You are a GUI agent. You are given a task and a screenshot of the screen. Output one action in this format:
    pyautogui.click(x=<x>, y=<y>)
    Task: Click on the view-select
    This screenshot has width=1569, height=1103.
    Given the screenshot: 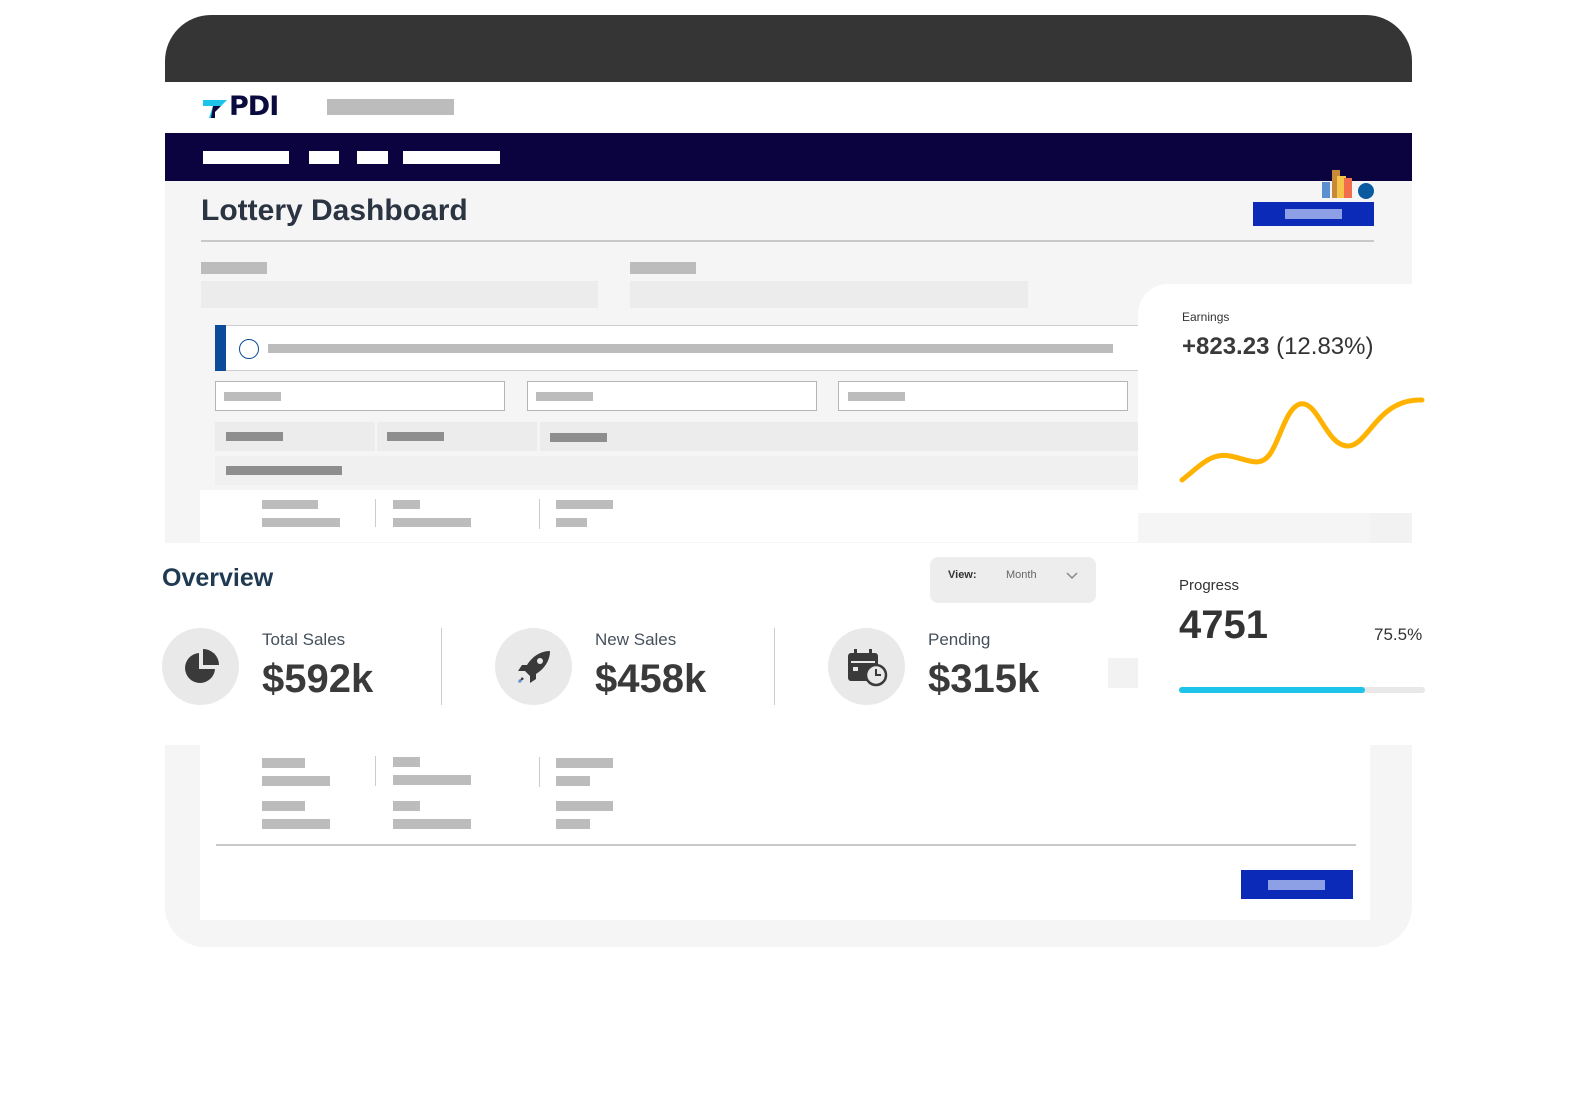 What is the action you would take?
    pyautogui.click(x=1013, y=580)
    